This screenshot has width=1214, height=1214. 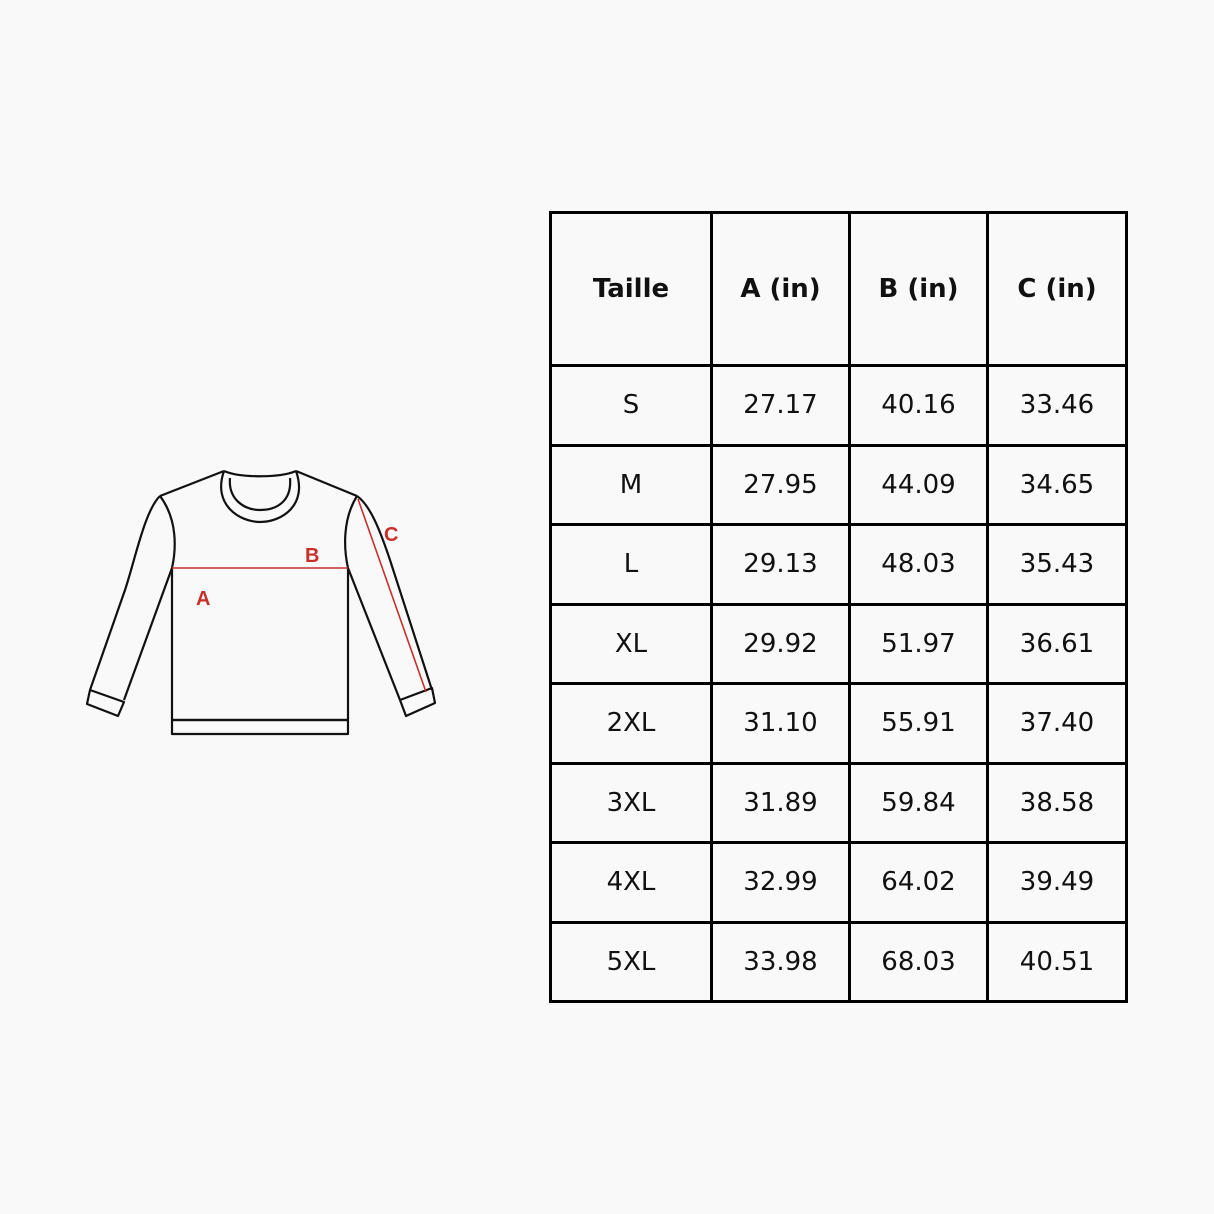 I want to click on header-c: C (in), so click(x=1057, y=289).